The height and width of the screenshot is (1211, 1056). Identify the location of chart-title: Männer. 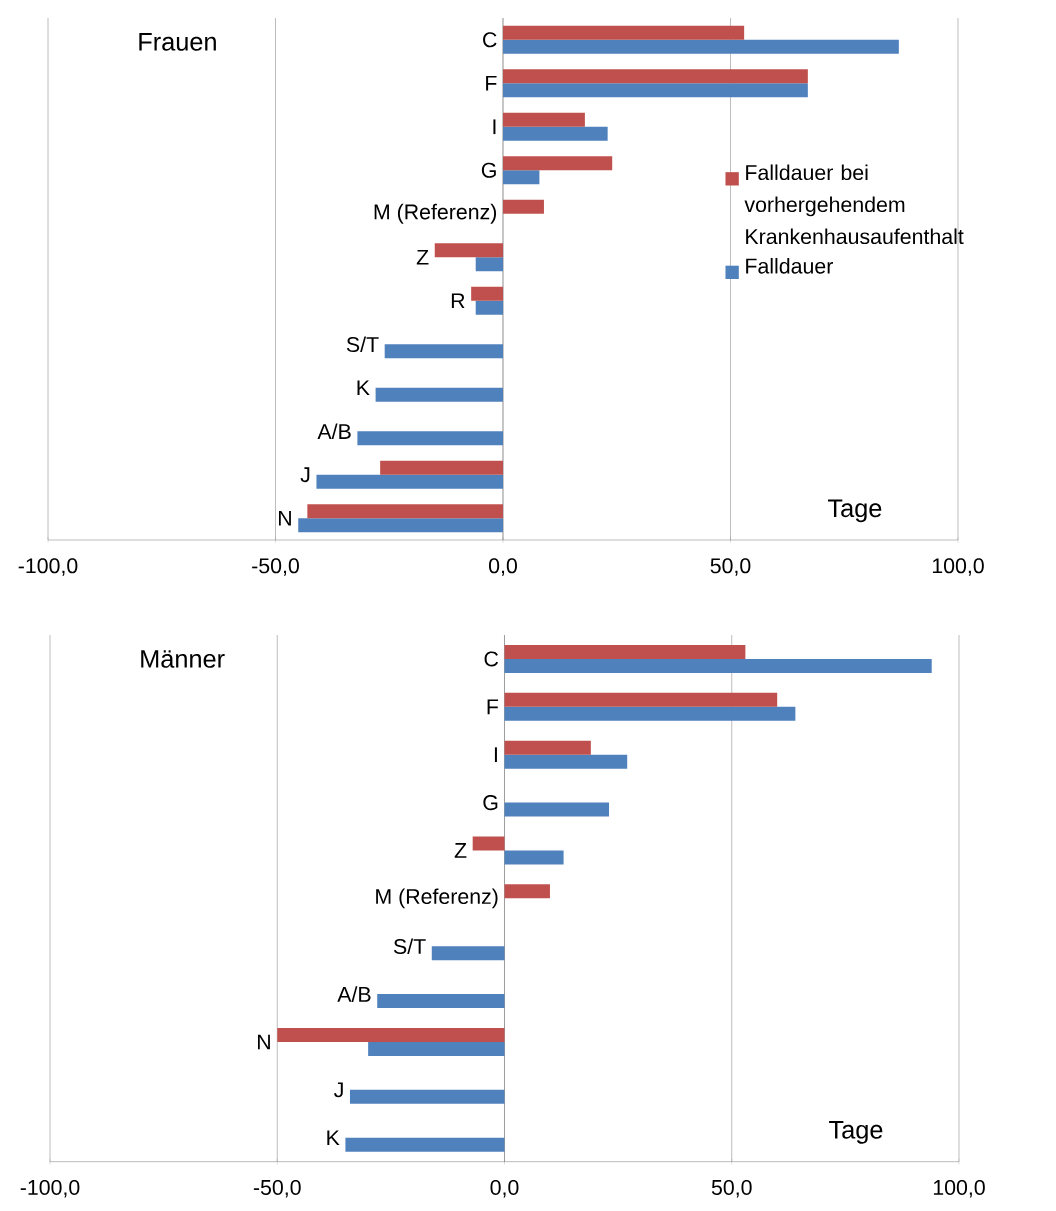
(183, 659).